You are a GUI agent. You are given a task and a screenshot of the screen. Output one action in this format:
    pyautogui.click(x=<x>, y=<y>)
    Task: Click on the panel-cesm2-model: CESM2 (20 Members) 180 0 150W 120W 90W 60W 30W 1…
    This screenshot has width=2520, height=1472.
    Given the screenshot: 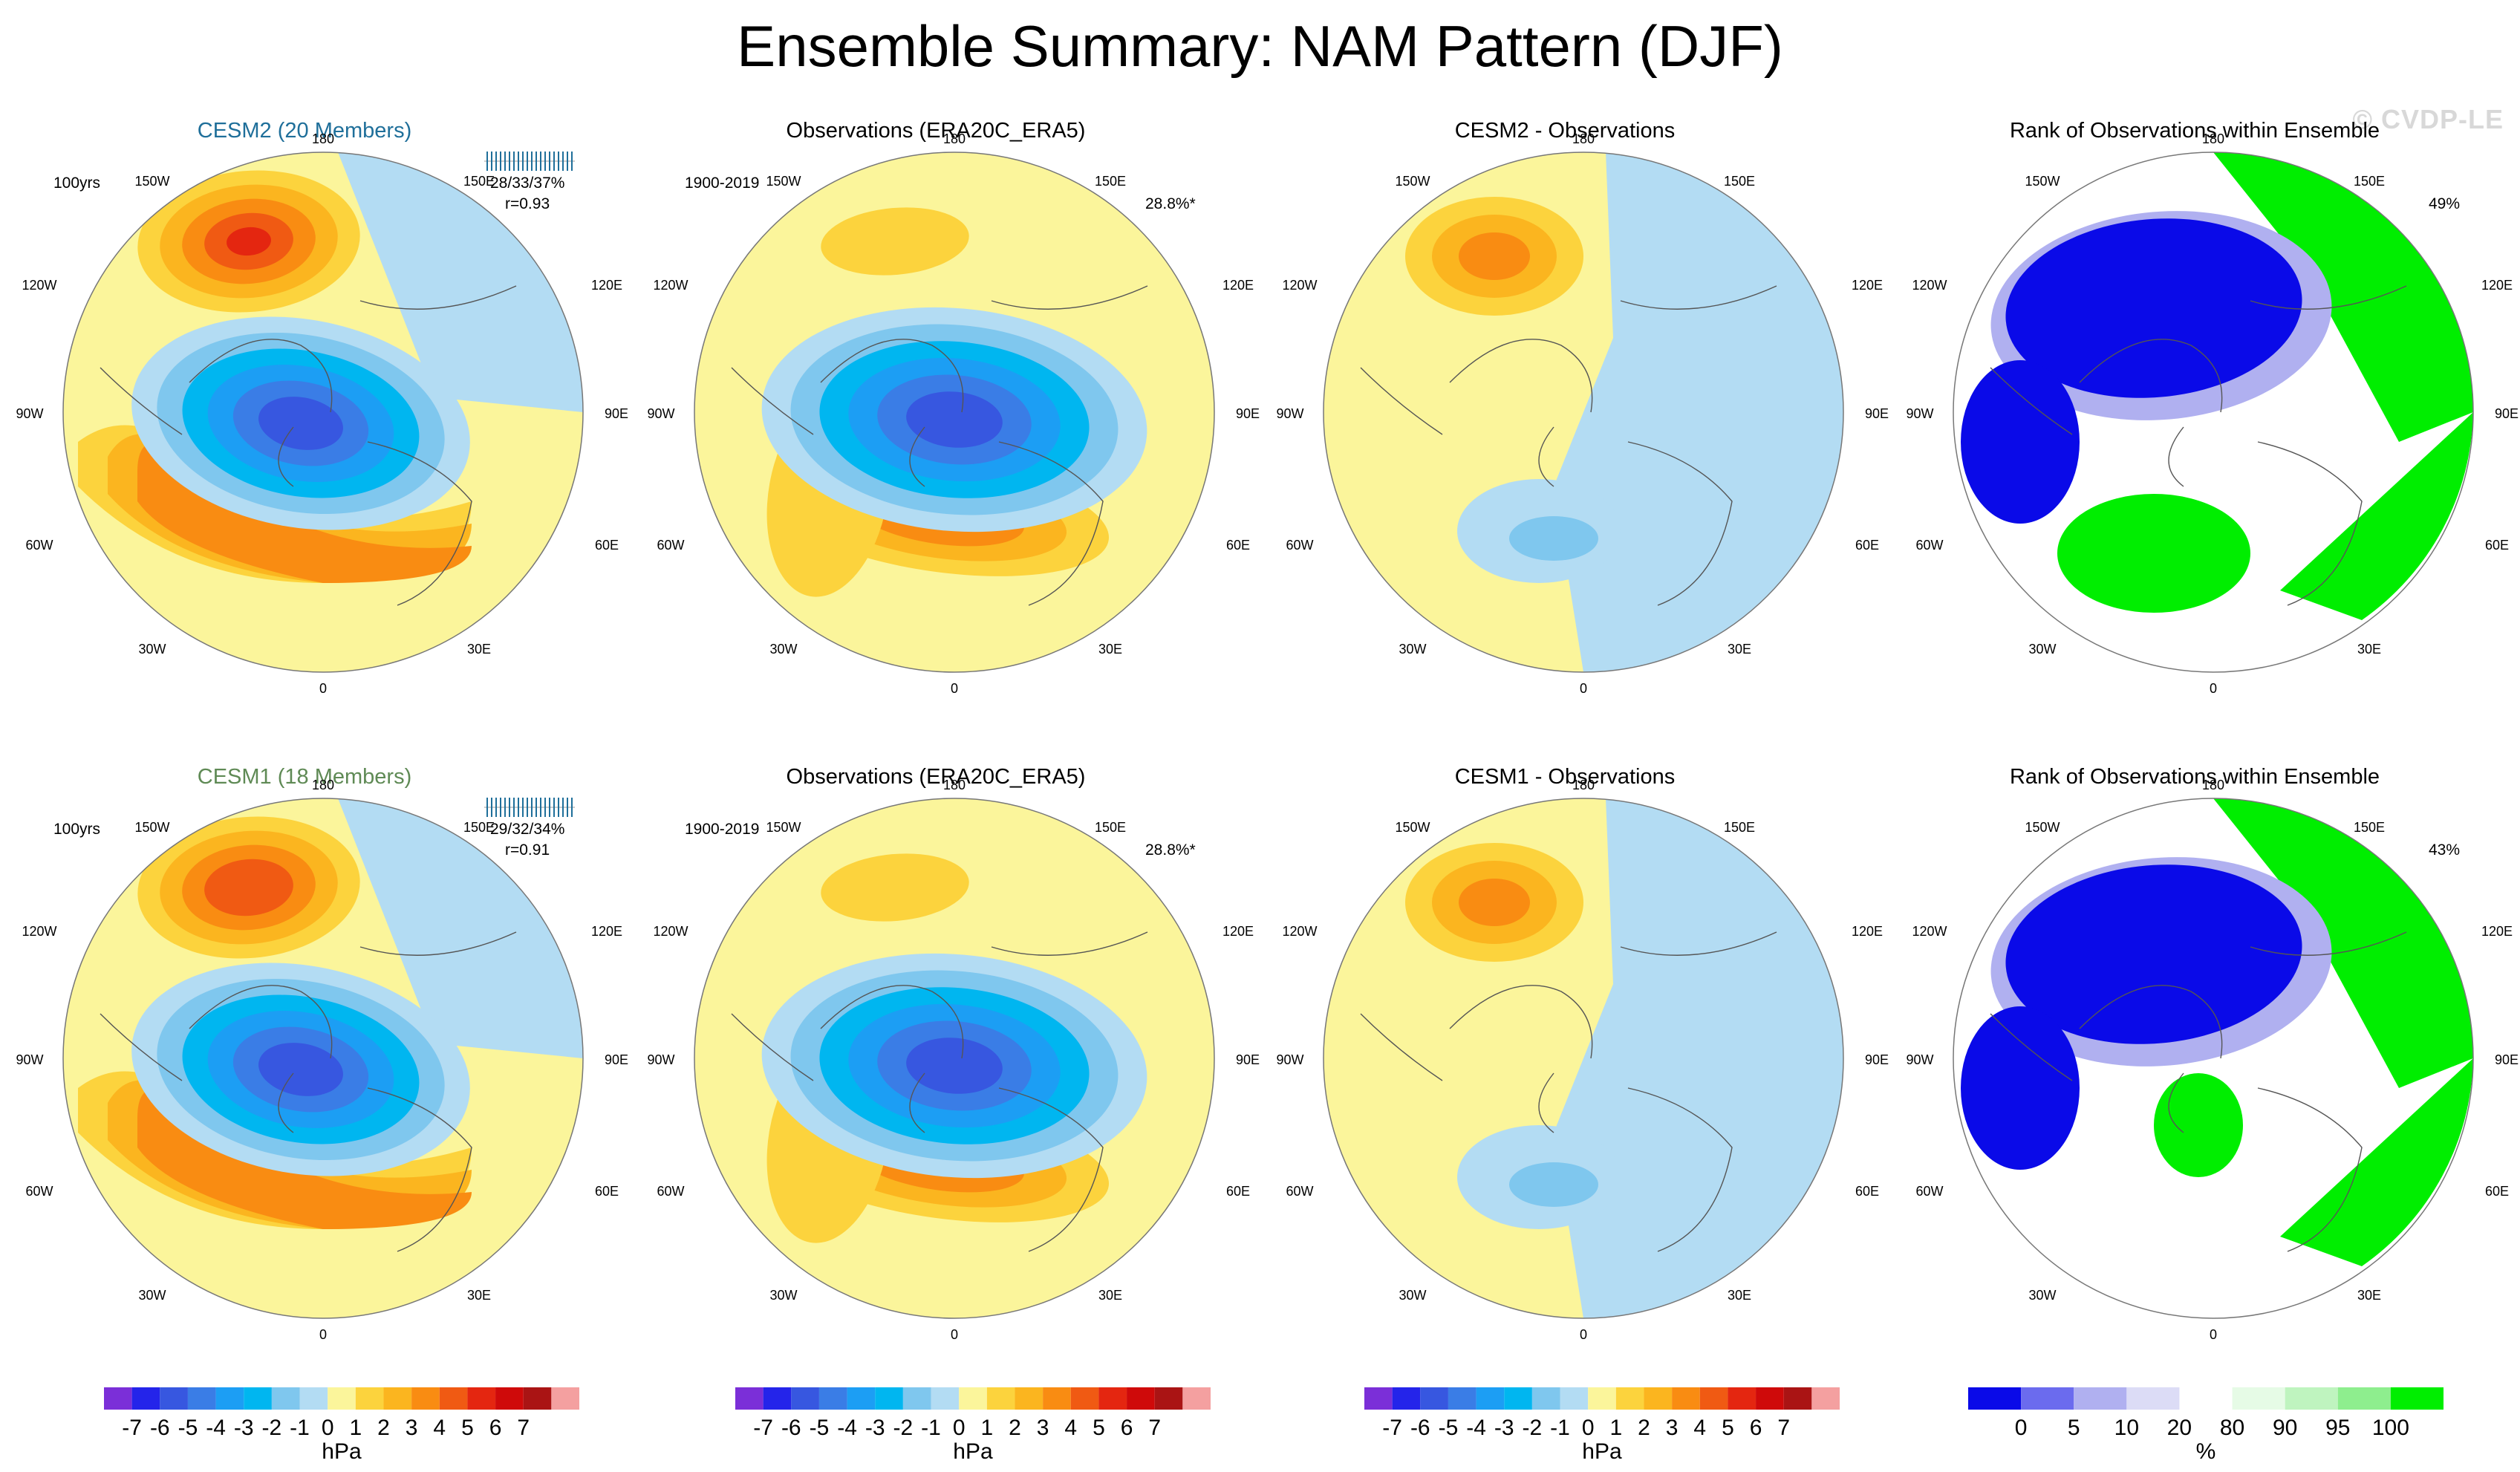 What is the action you would take?
    pyautogui.click(x=321, y=446)
    